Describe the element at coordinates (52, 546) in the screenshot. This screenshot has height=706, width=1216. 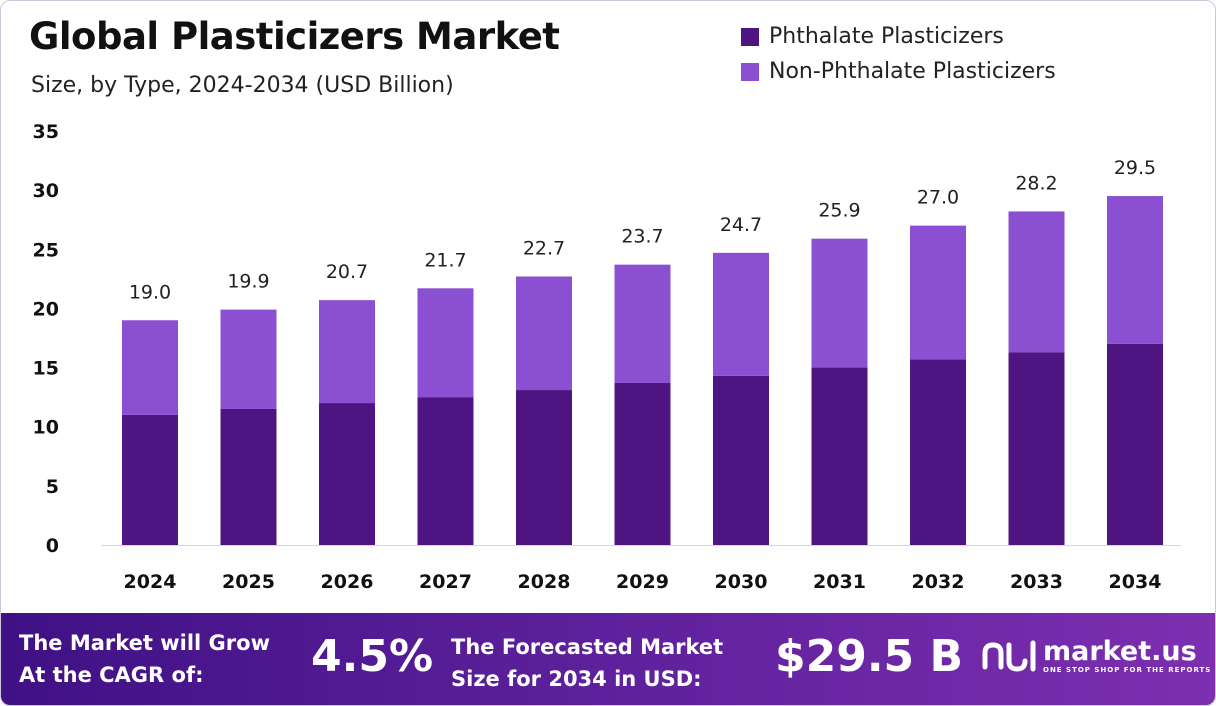
I see `y-tick-label: 0` at that location.